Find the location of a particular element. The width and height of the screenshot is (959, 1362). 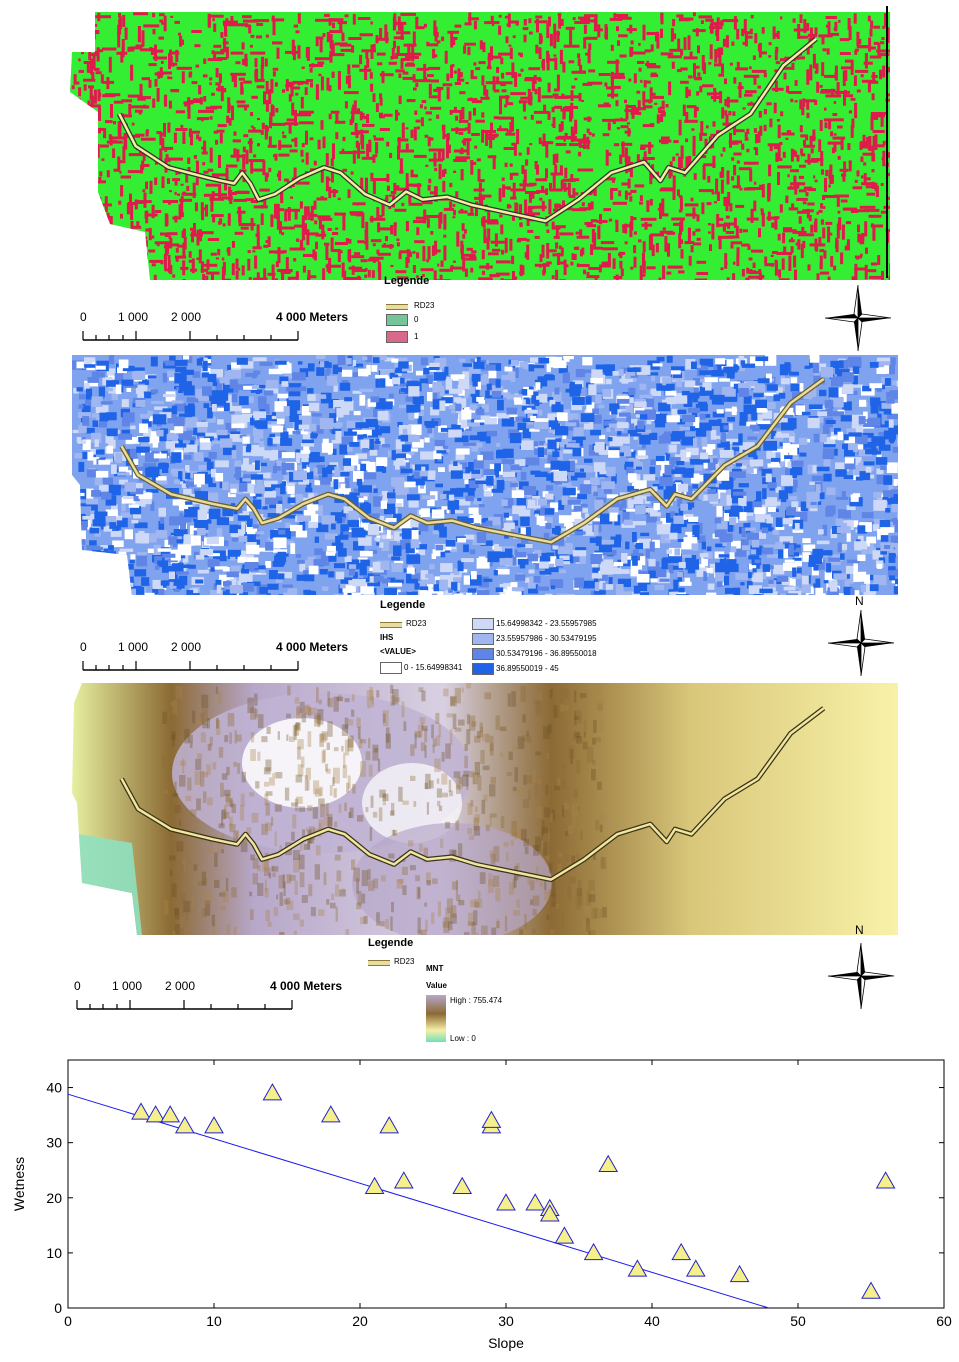

map3-legend: RD23 MNT Value High : 755.474 Low : 0 is located at coordinates (438, 998).